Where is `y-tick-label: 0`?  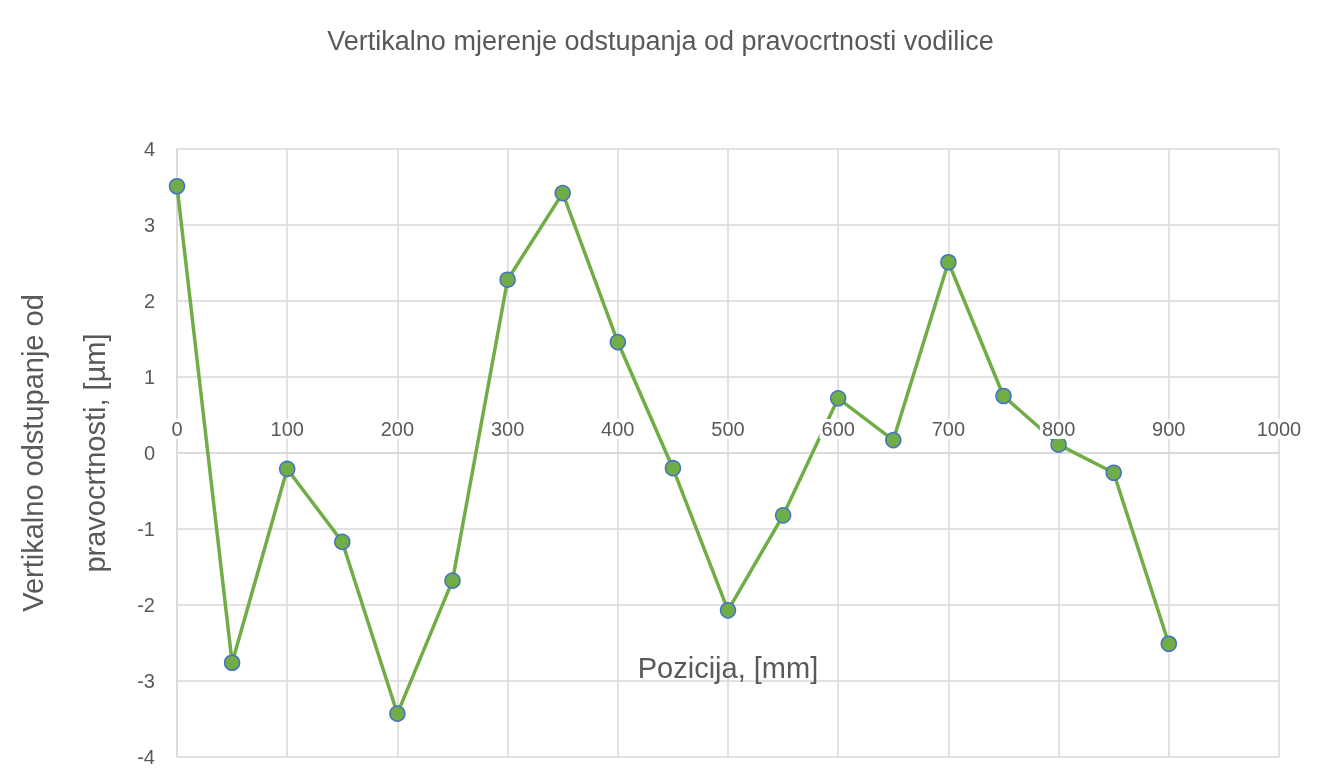
y-tick-label: 0 is located at coordinates (149, 453).